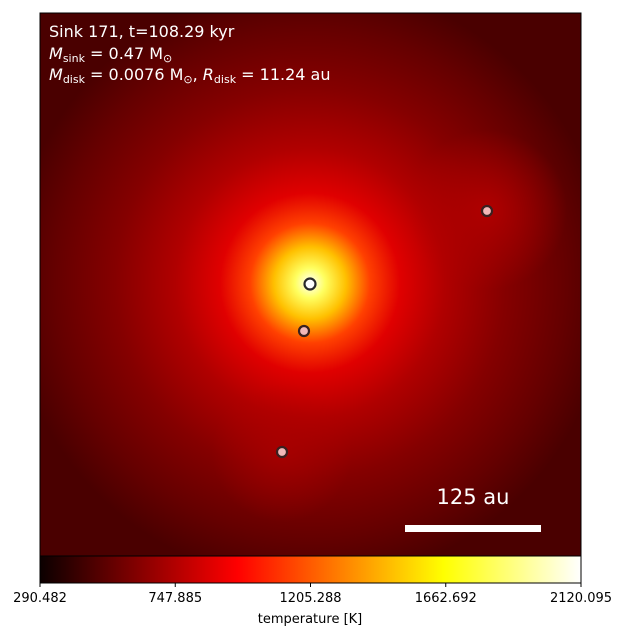  What do you see at coordinates (446, 598) in the screenshot?
I see `colorbar-tick-label: 1662.692` at bounding box center [446, 598].